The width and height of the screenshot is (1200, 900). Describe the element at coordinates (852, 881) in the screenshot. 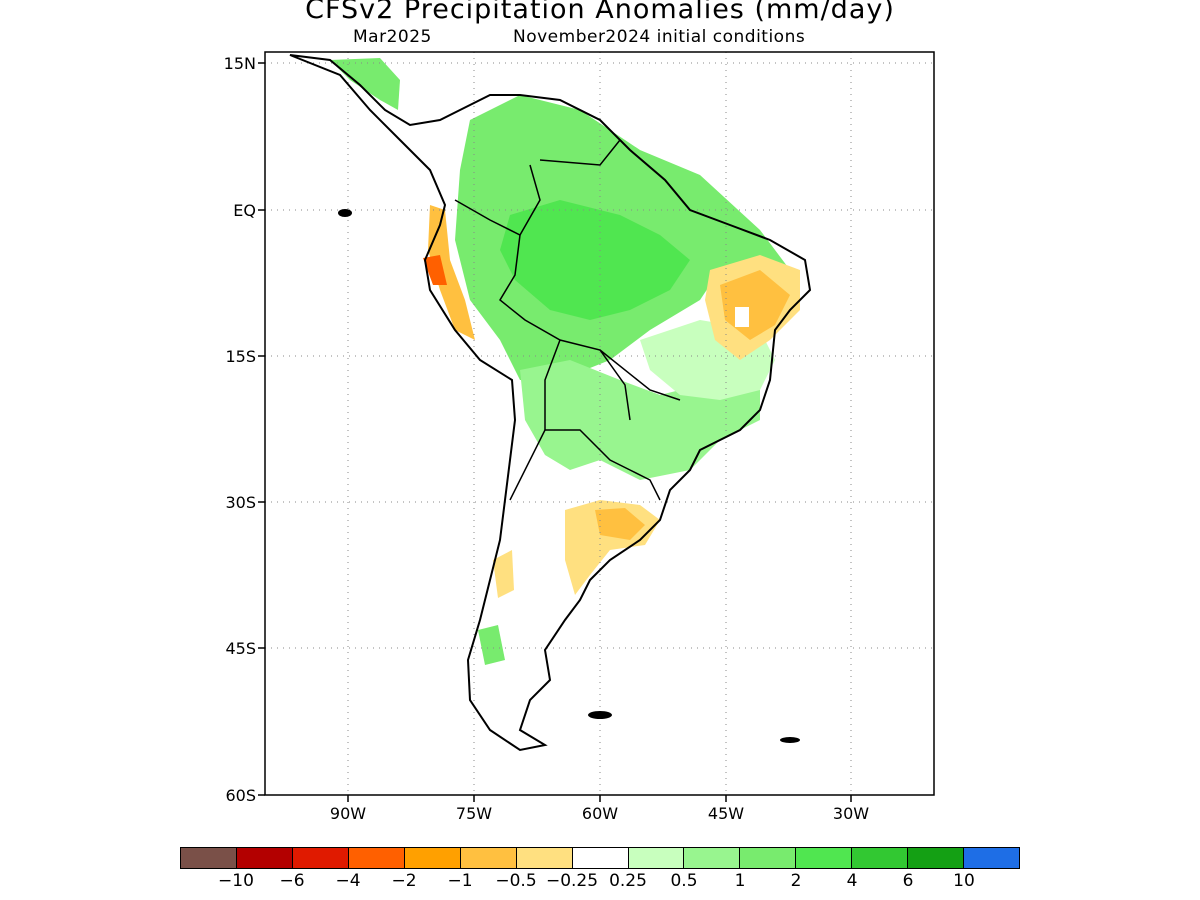

I see `colorbar-label: 4` at that location.